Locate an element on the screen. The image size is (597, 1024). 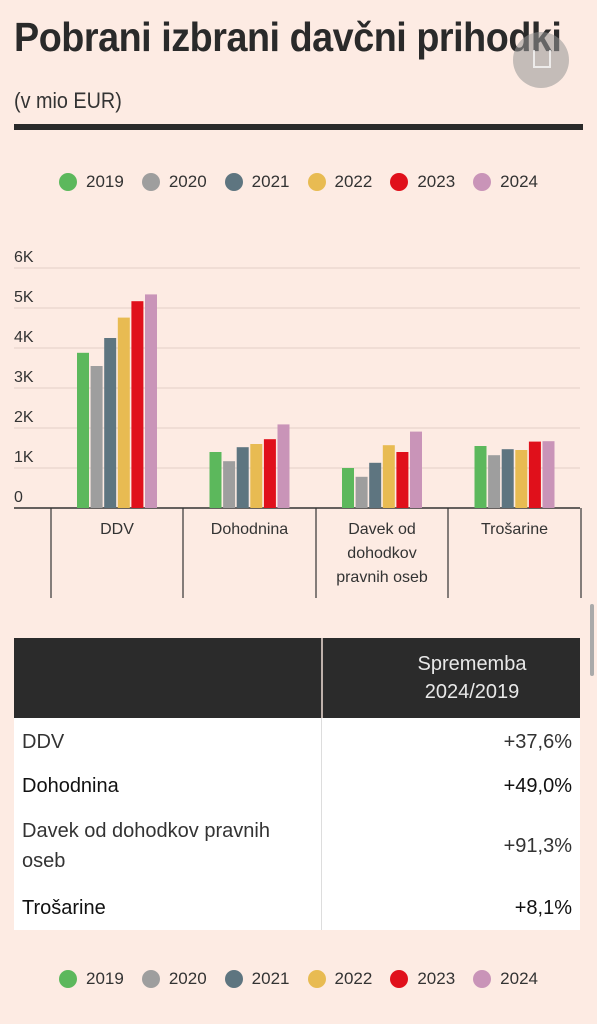
header-change: Sprememba 2024/2019 is located at coordinates (472, 678).